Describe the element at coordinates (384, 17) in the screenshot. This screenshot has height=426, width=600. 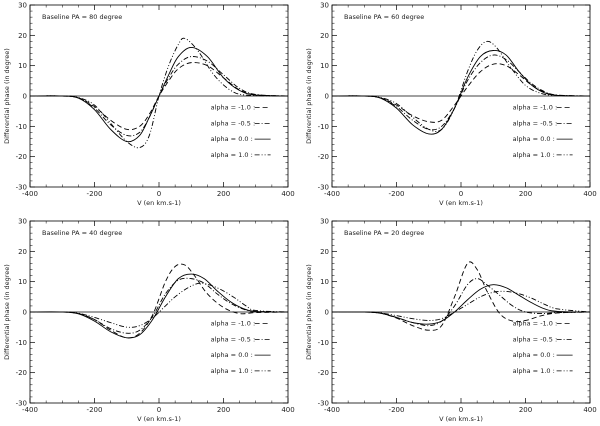
I see `chart-title: Baseline PA = 60 degree` at that location.